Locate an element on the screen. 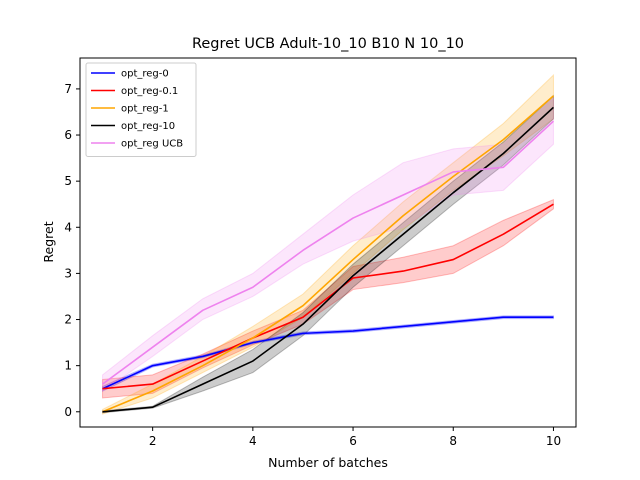 The image size is (640, 480). y-tick-label: 3 is located at coordinates (68, 273).